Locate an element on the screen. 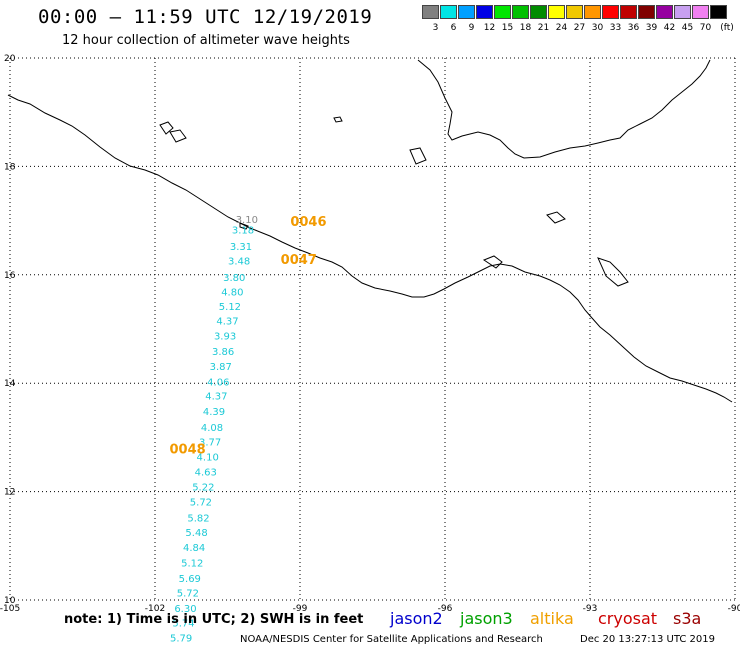 This screenshot has height=650, width=740. legend-unit: (ft) is located at coordinates (727, 28).